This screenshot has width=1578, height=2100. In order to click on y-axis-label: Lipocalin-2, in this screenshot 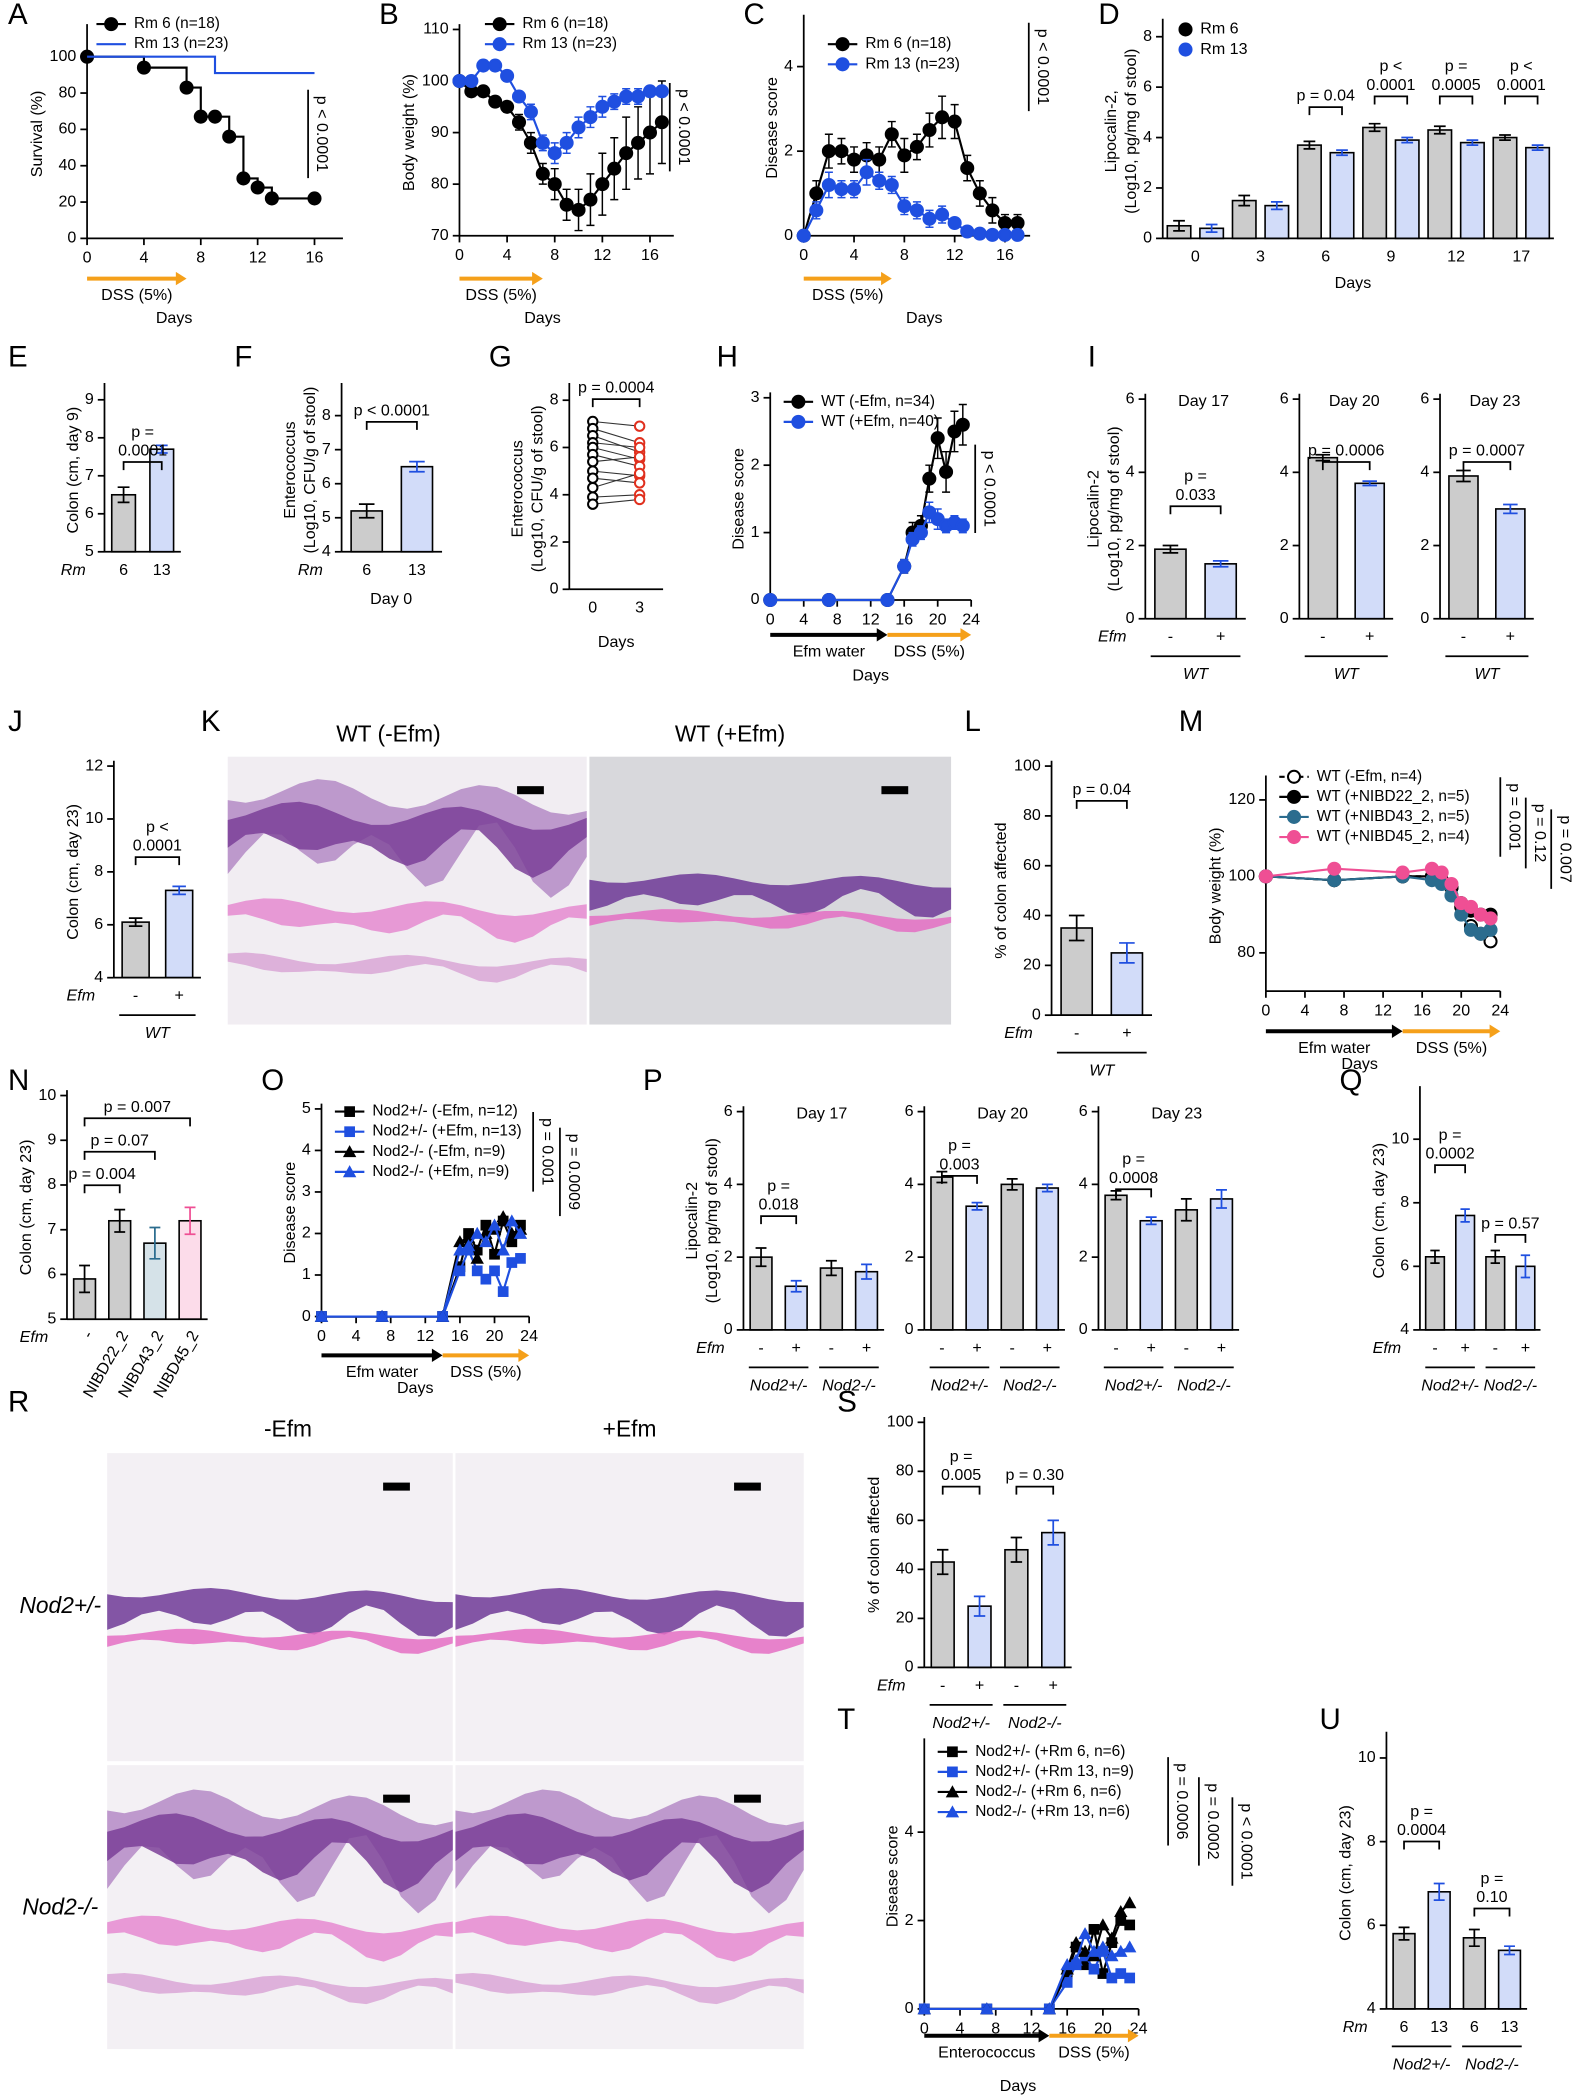, I will do `click(1111, 131)`.